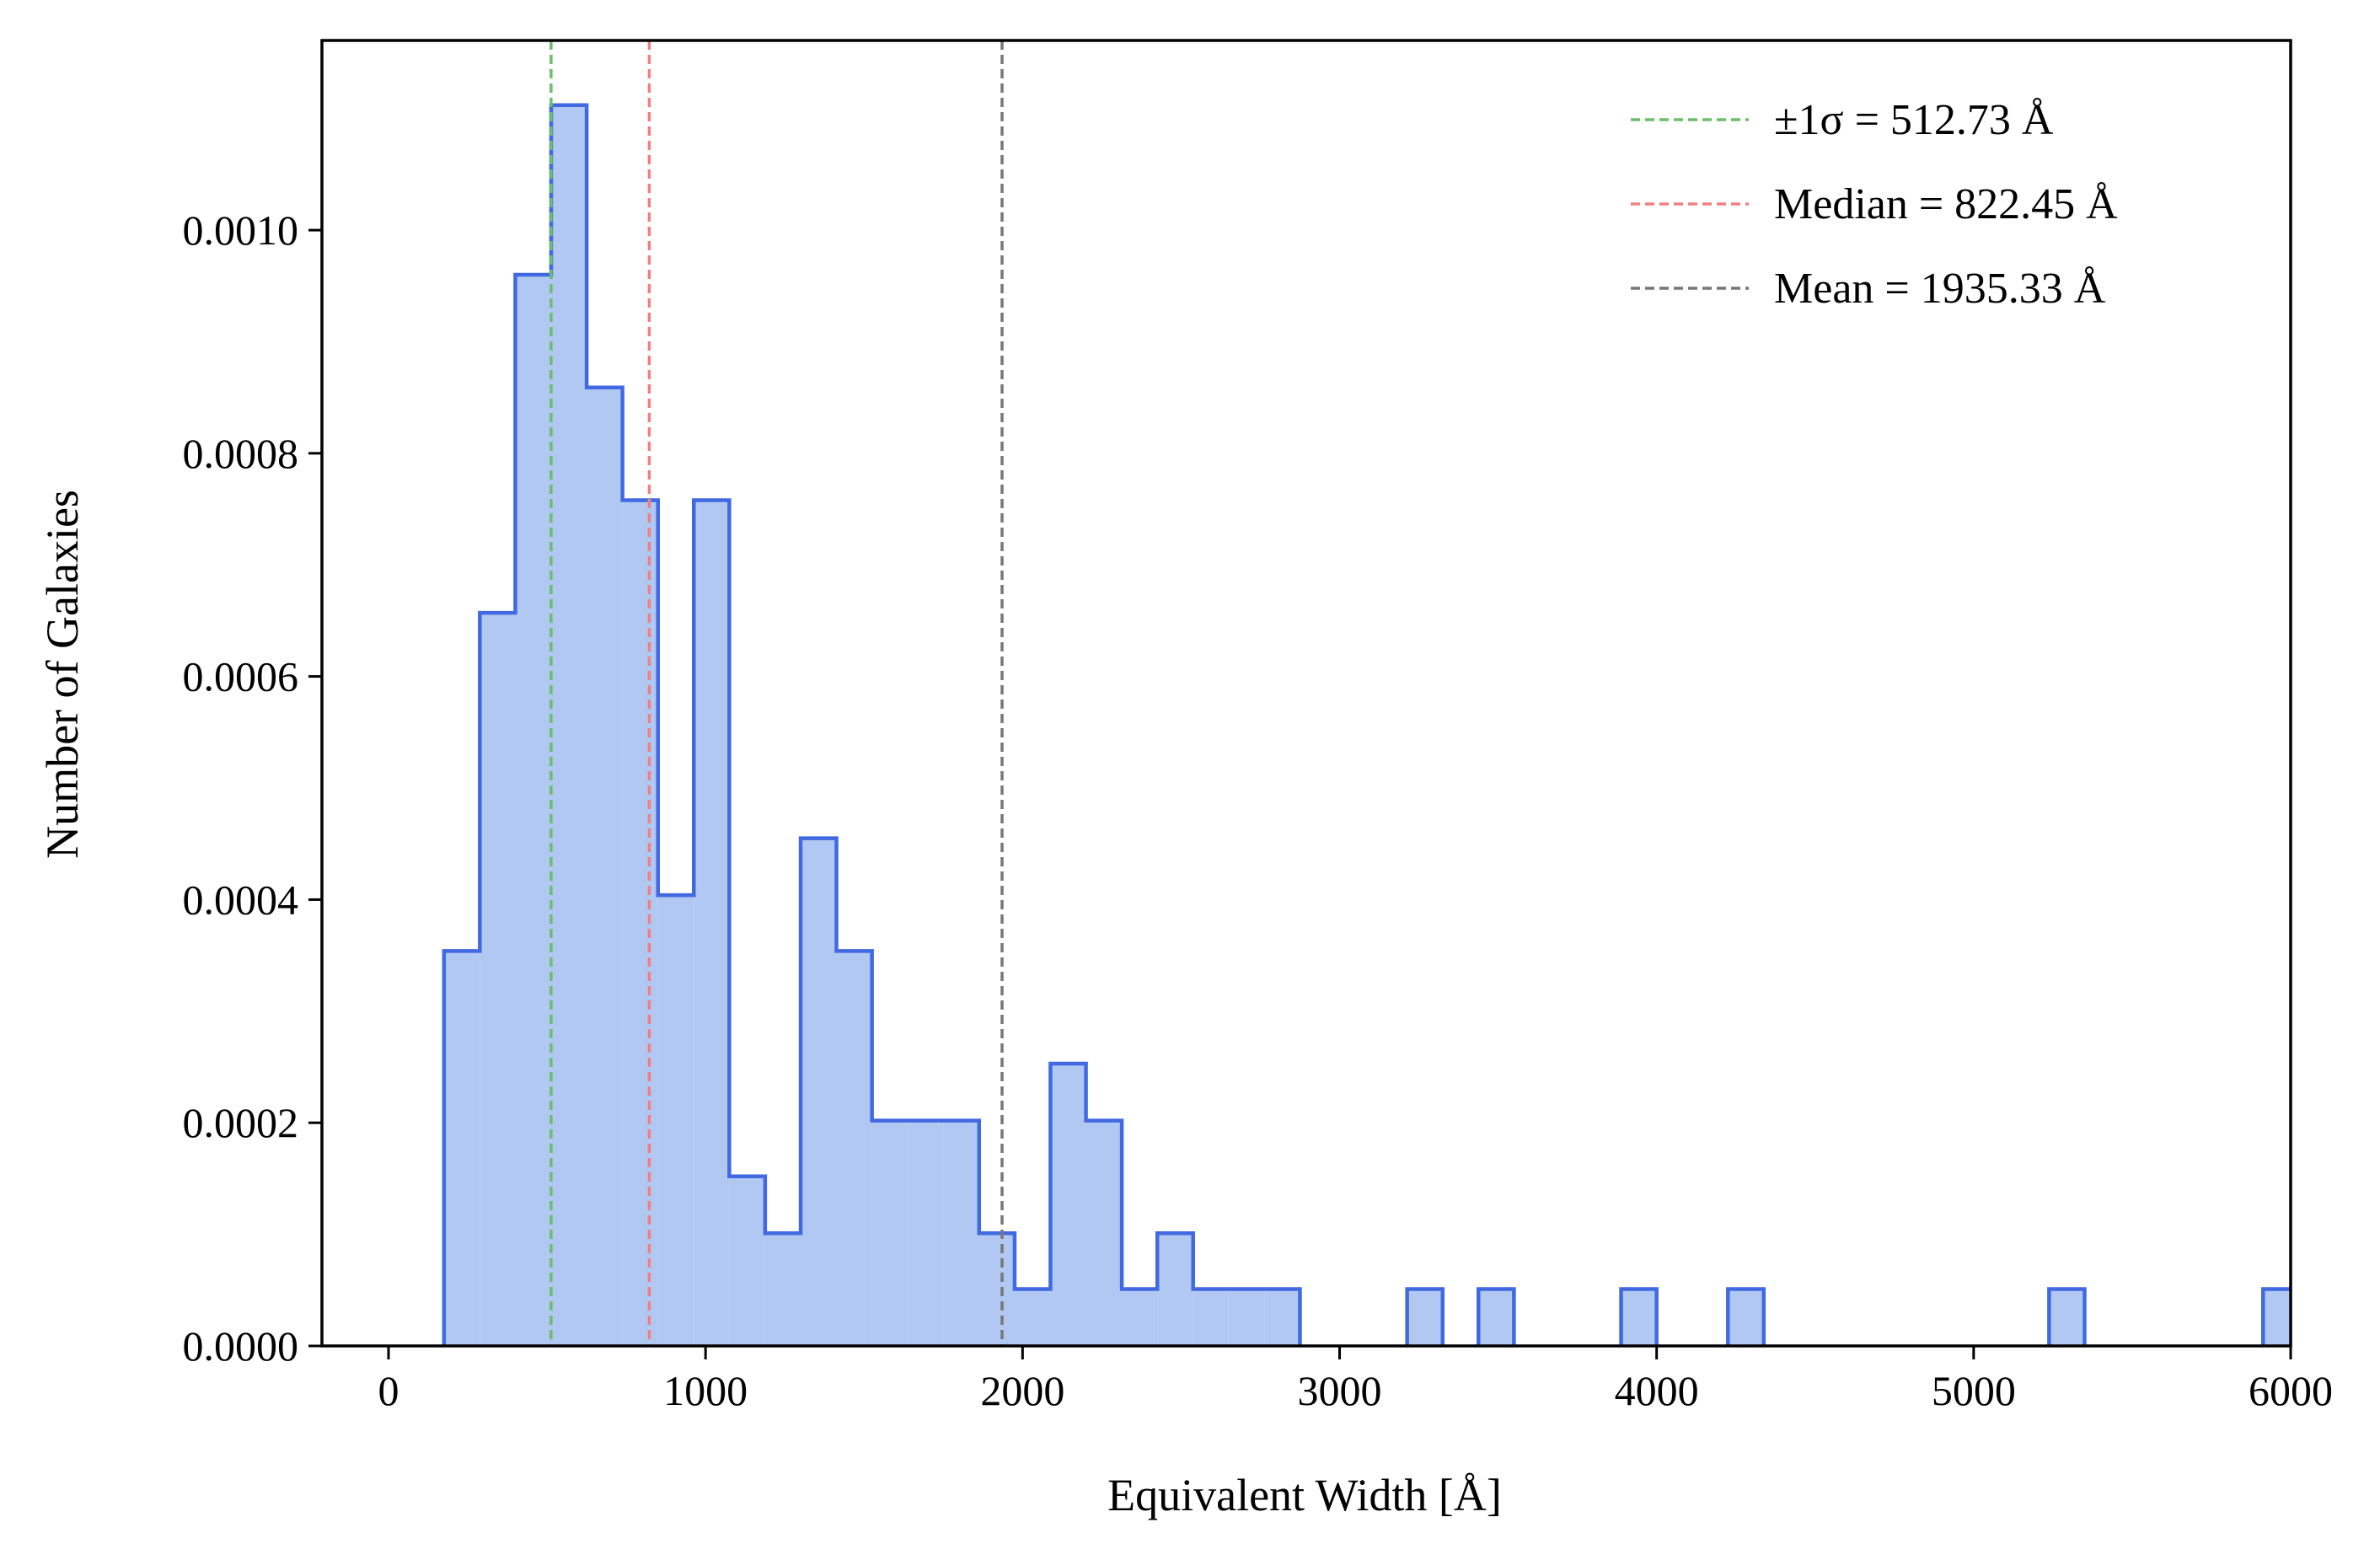  What do you see at coordinates (1974, 1390) in the screenshot?
I see `x-tick-label: 5000` at bounding box center [1974, 1390].